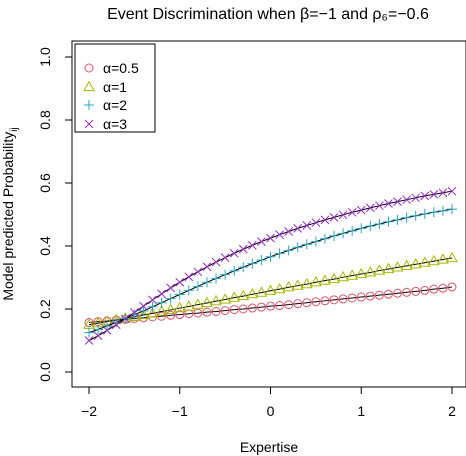  I want to click on y-axis-label-subscript: ij, so click(14, 129).